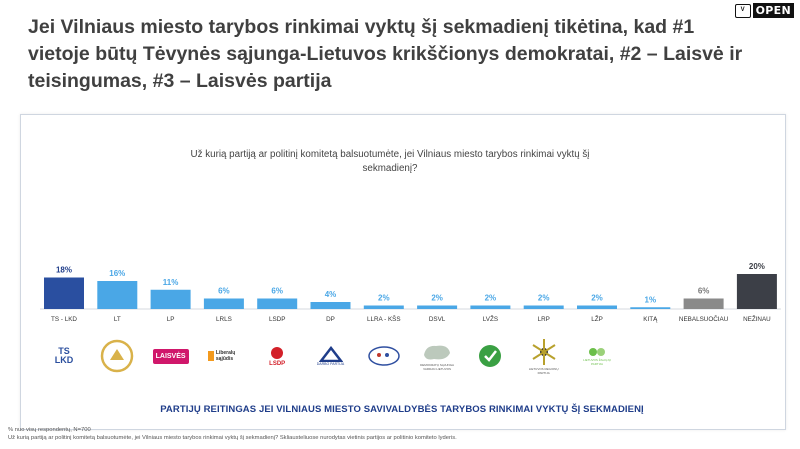 Image resolution: width=800 pixels, height=449 pixels. I want to click on value-label: 1%, so click(651, 299).